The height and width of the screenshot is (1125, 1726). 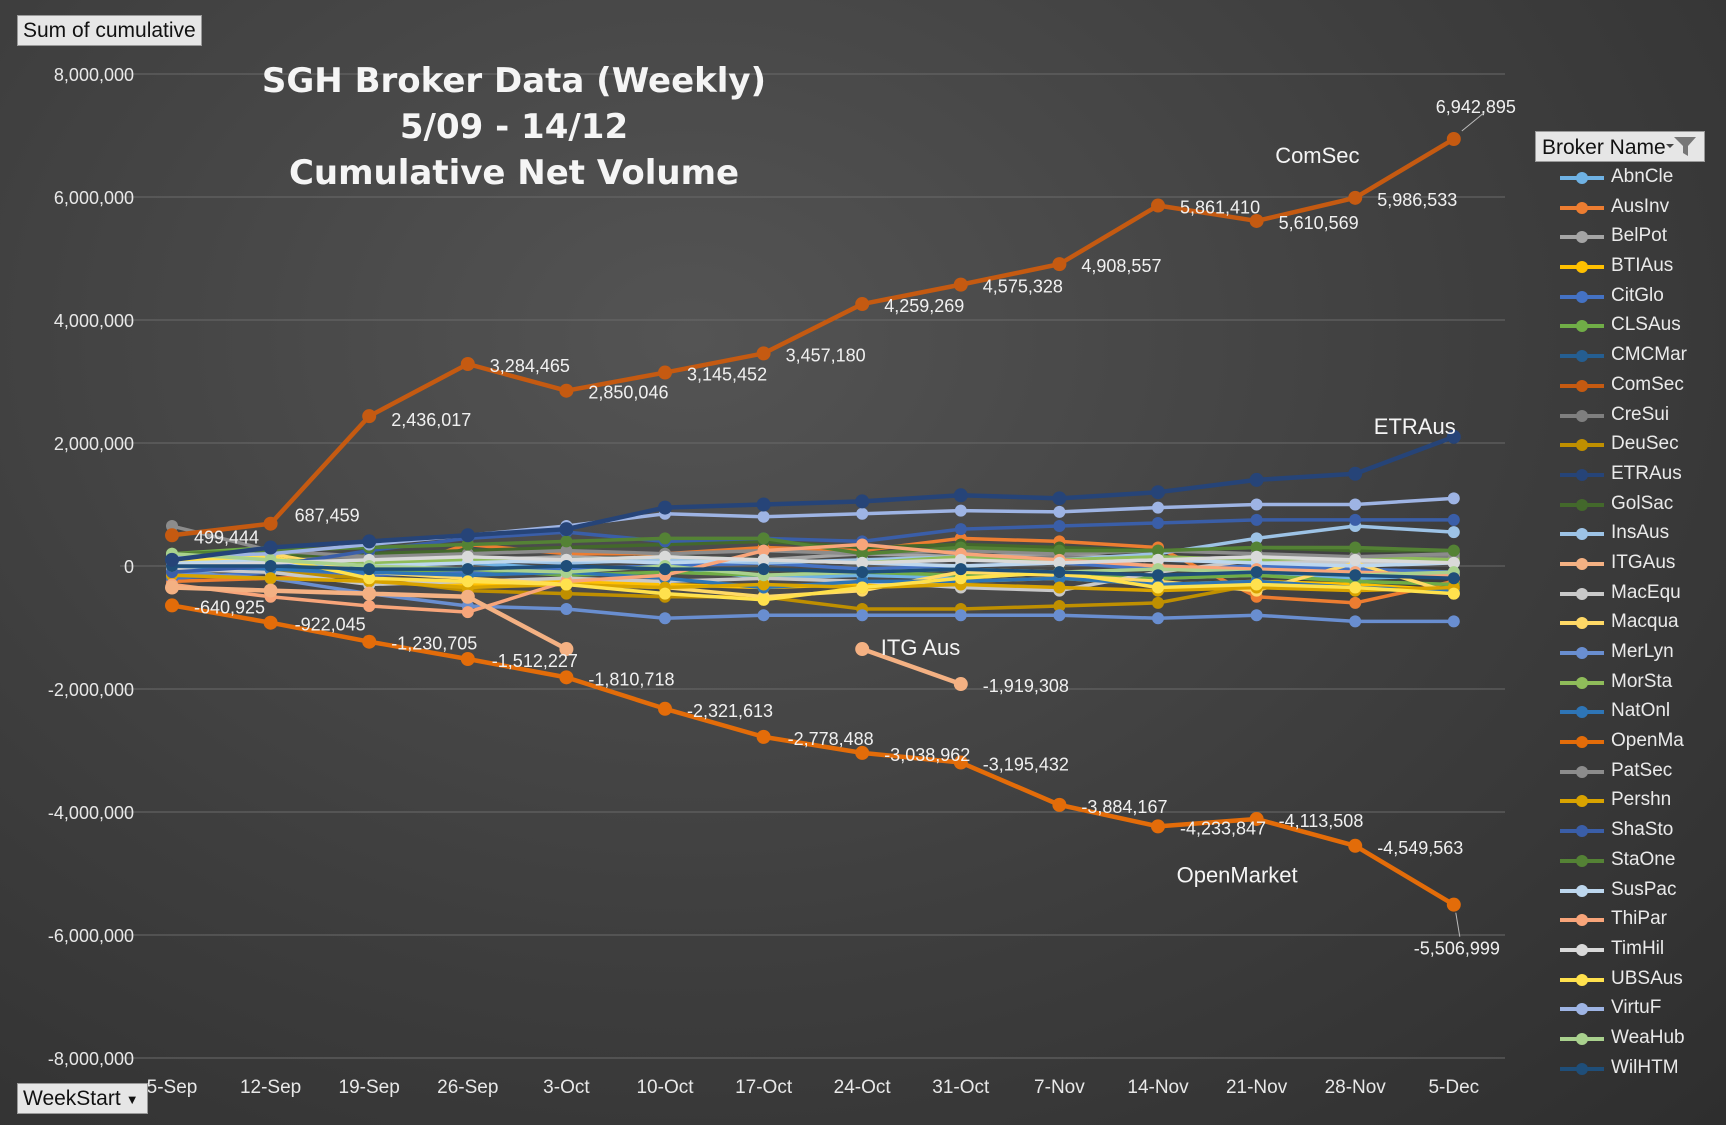 I want to click on legend-item-belpot: BelPot, so click(x=1640, y=237).